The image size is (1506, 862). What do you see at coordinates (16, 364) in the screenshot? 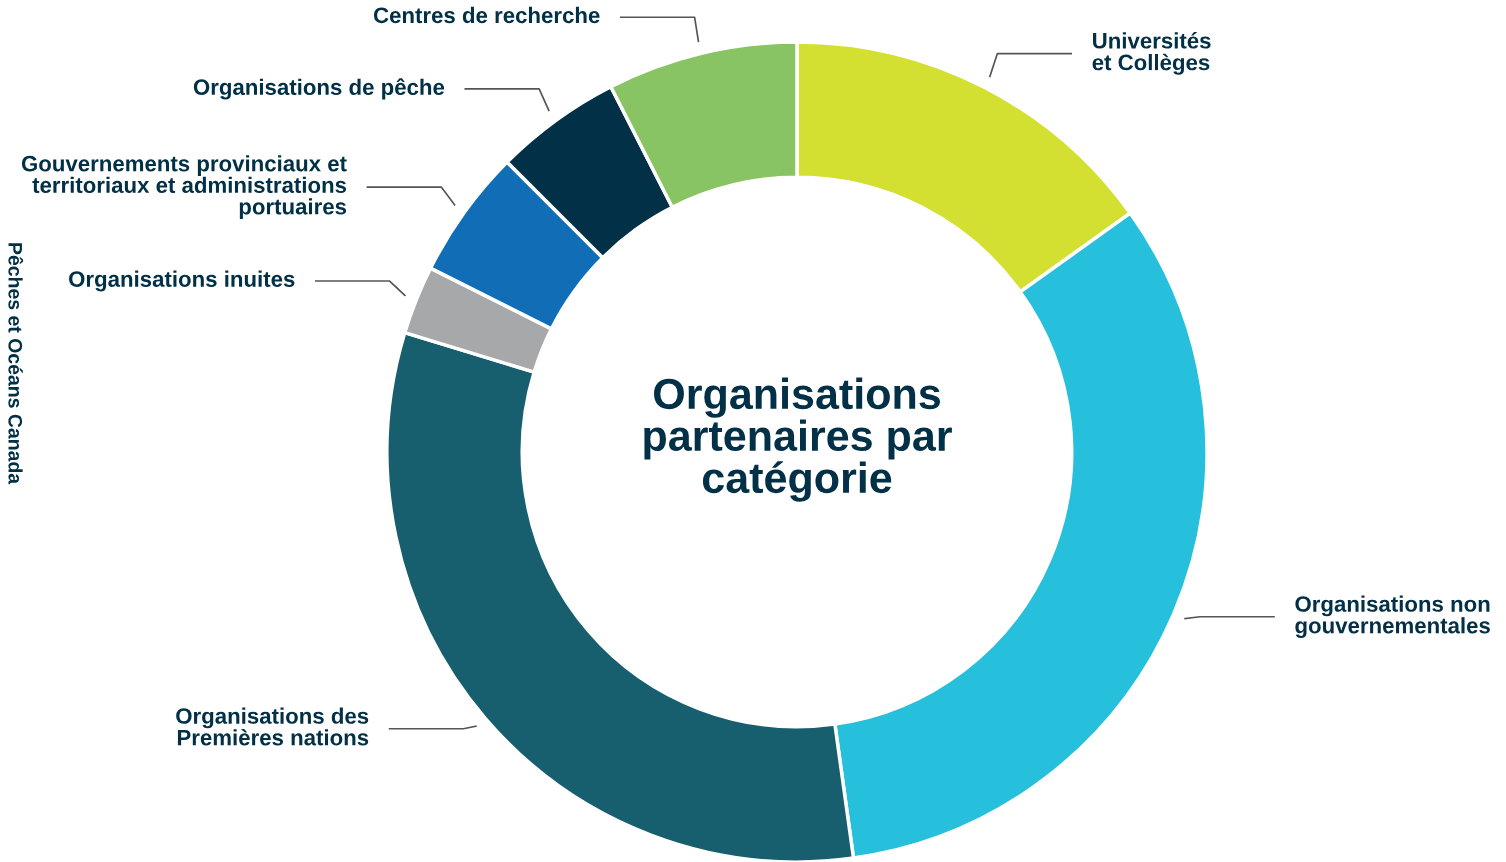
I see `text: Pêches et Océans Canada` at bounding box center [16, 364].